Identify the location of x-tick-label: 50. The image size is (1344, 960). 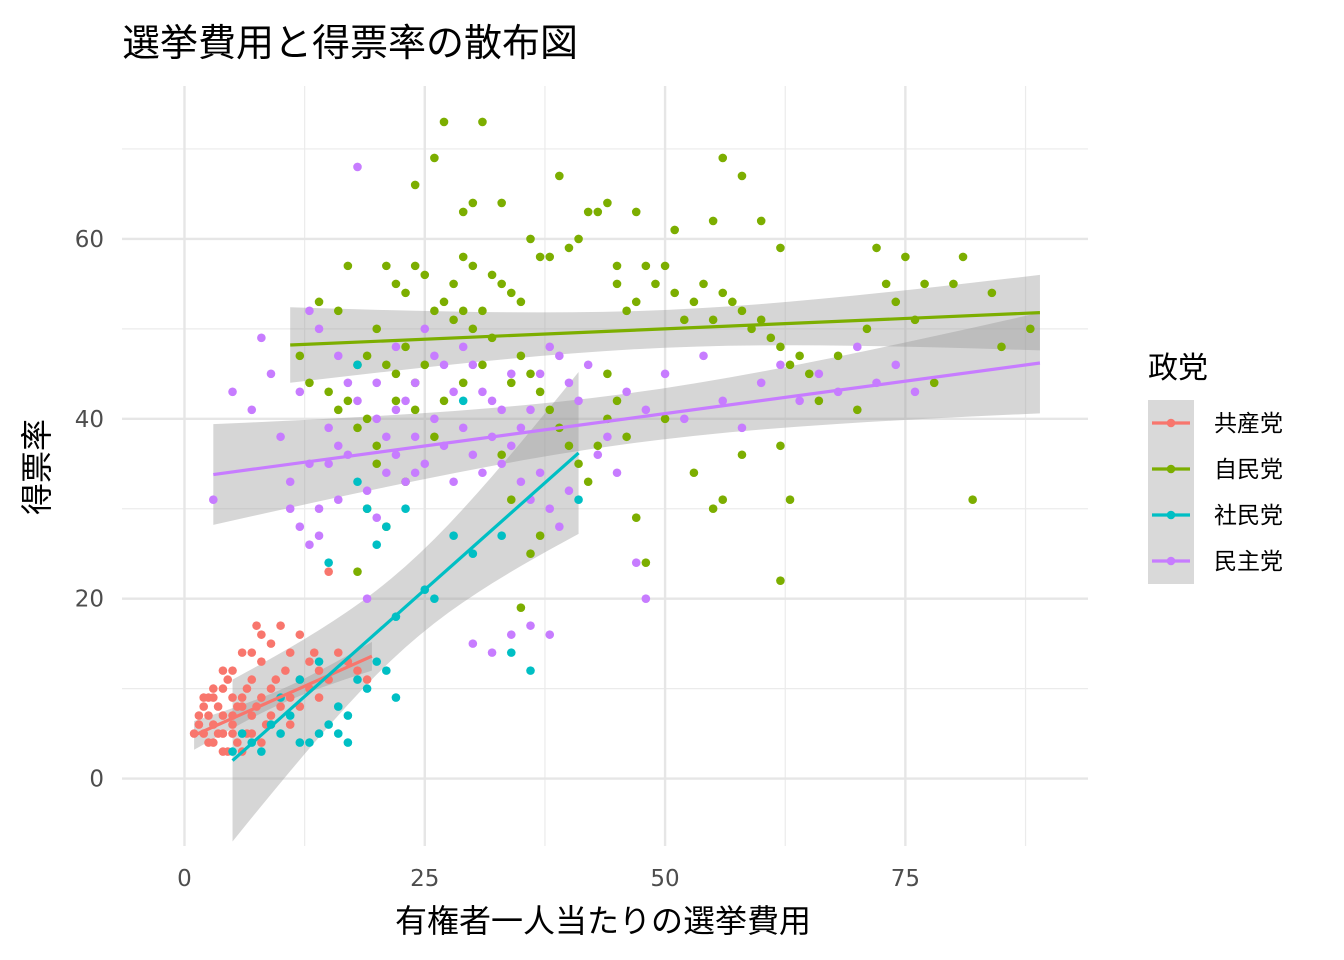
(664, 879).